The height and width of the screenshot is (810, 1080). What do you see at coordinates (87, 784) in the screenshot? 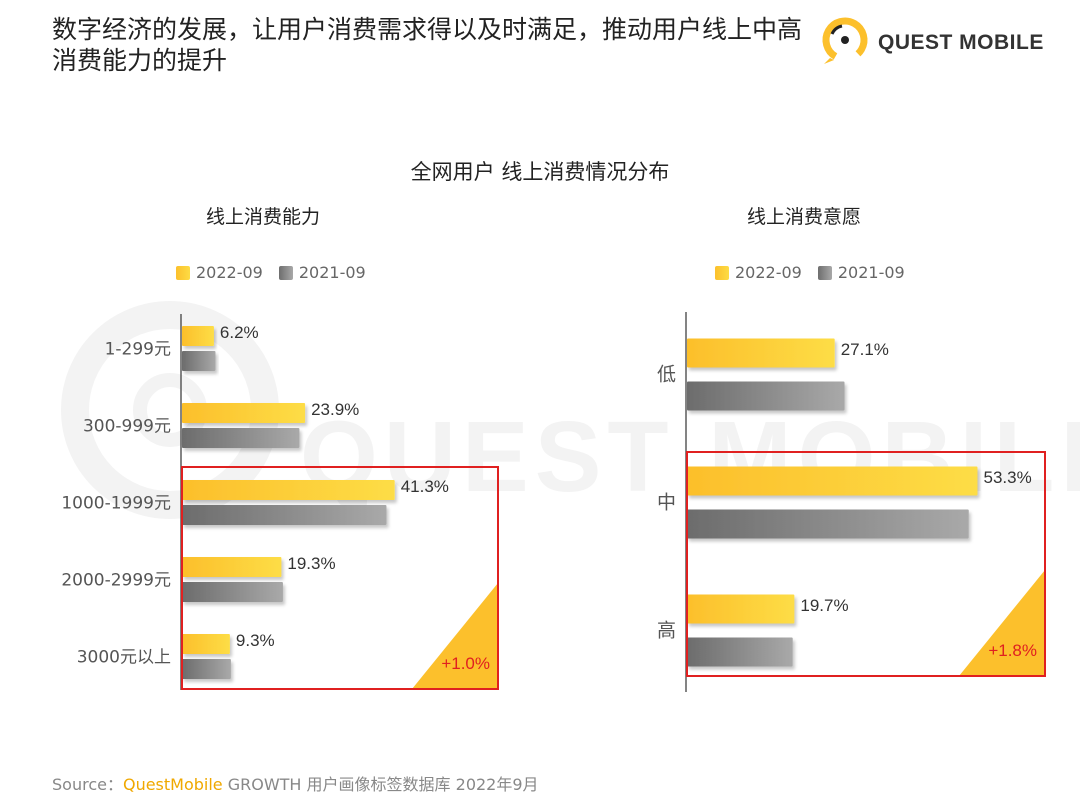
I see `source-prefix: Source：` at bounding box center [87, 784].